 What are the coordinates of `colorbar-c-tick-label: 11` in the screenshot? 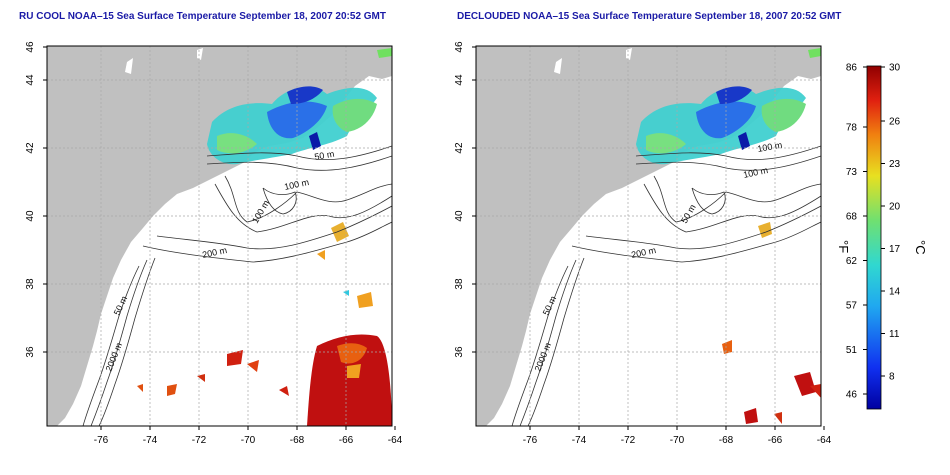 It's located at (894, 334).